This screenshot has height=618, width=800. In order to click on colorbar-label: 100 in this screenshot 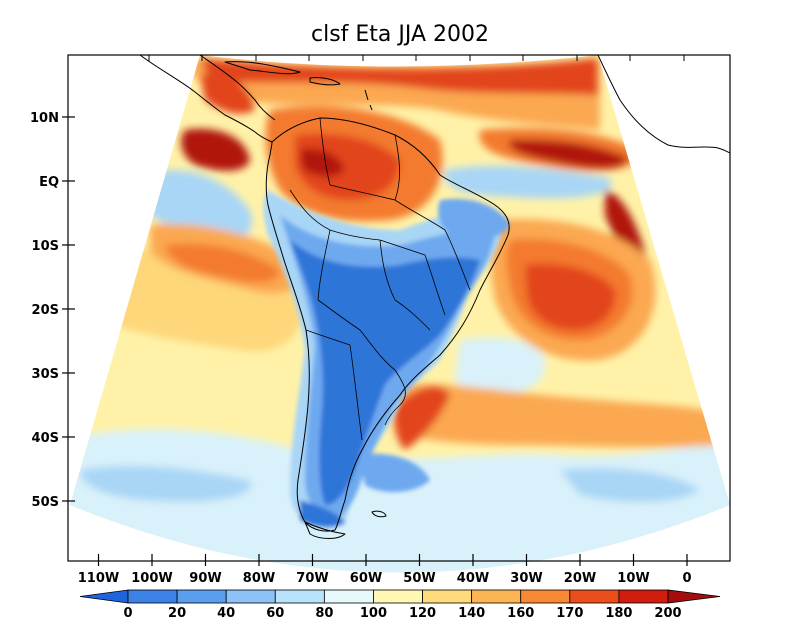, I will do `click(373, 612)`.